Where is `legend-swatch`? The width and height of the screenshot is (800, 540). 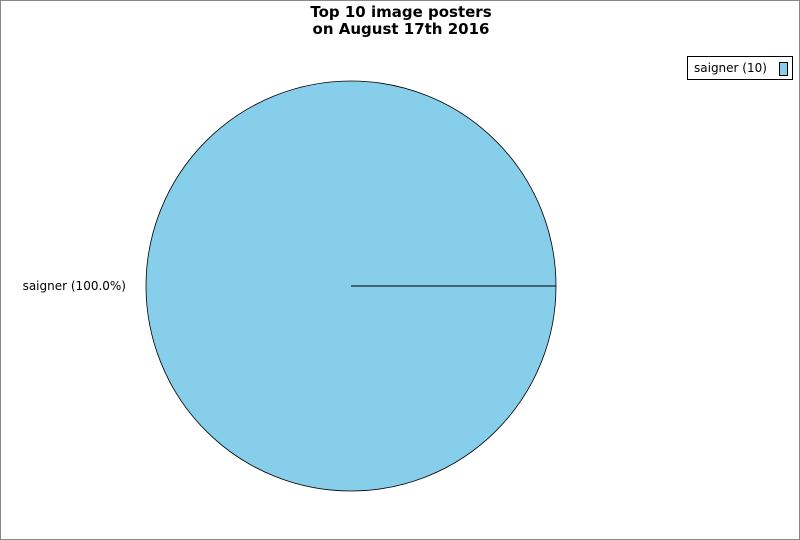 legend-swatch is located at coordinates (783, 69).